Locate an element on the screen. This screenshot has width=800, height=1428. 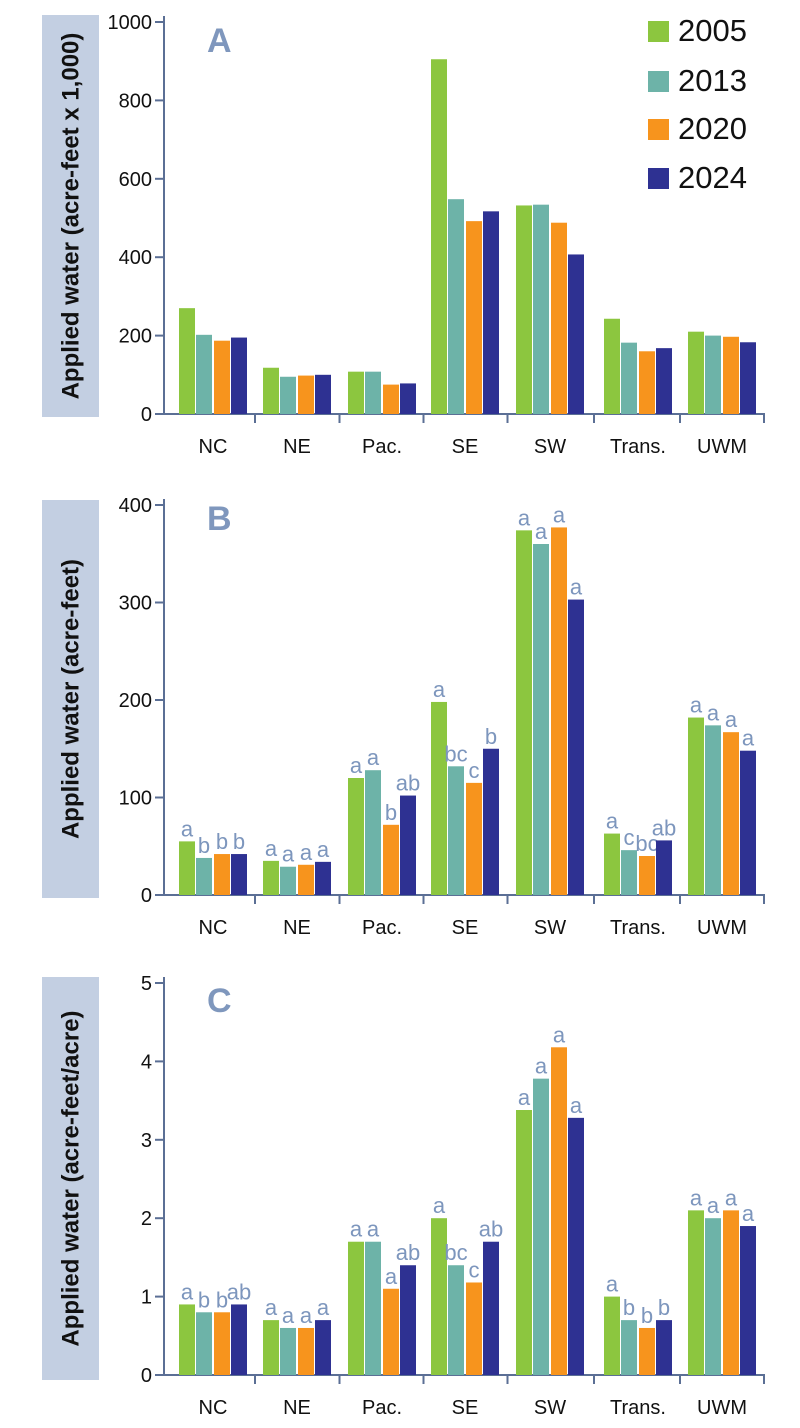
bar-2020-sw is located at coordinates (559, 318).